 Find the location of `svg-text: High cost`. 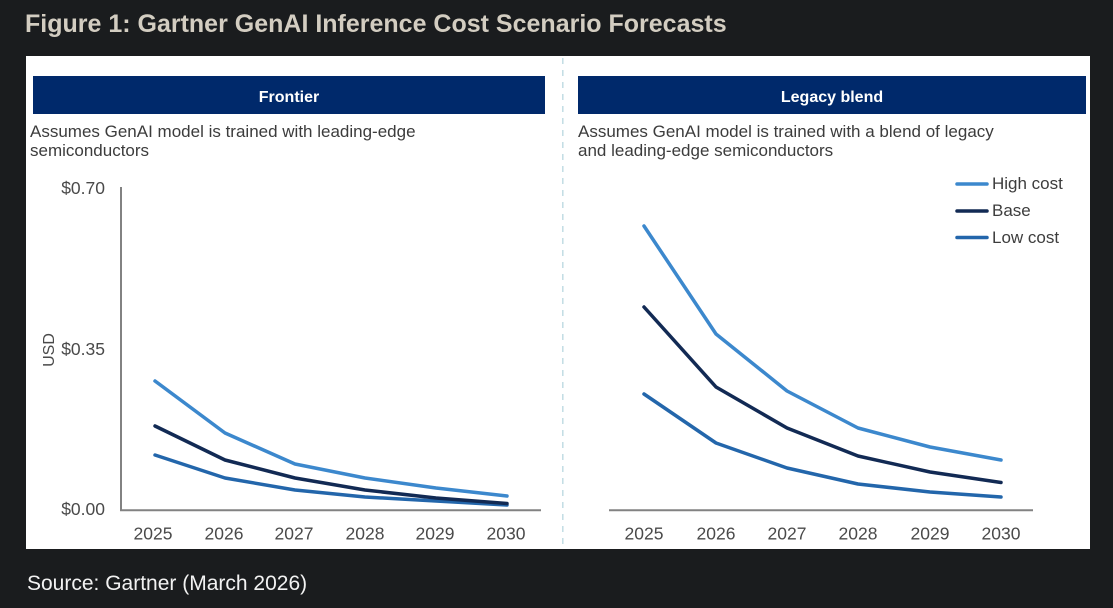

svg-text: High cost is located at coordinates (1027, 183).